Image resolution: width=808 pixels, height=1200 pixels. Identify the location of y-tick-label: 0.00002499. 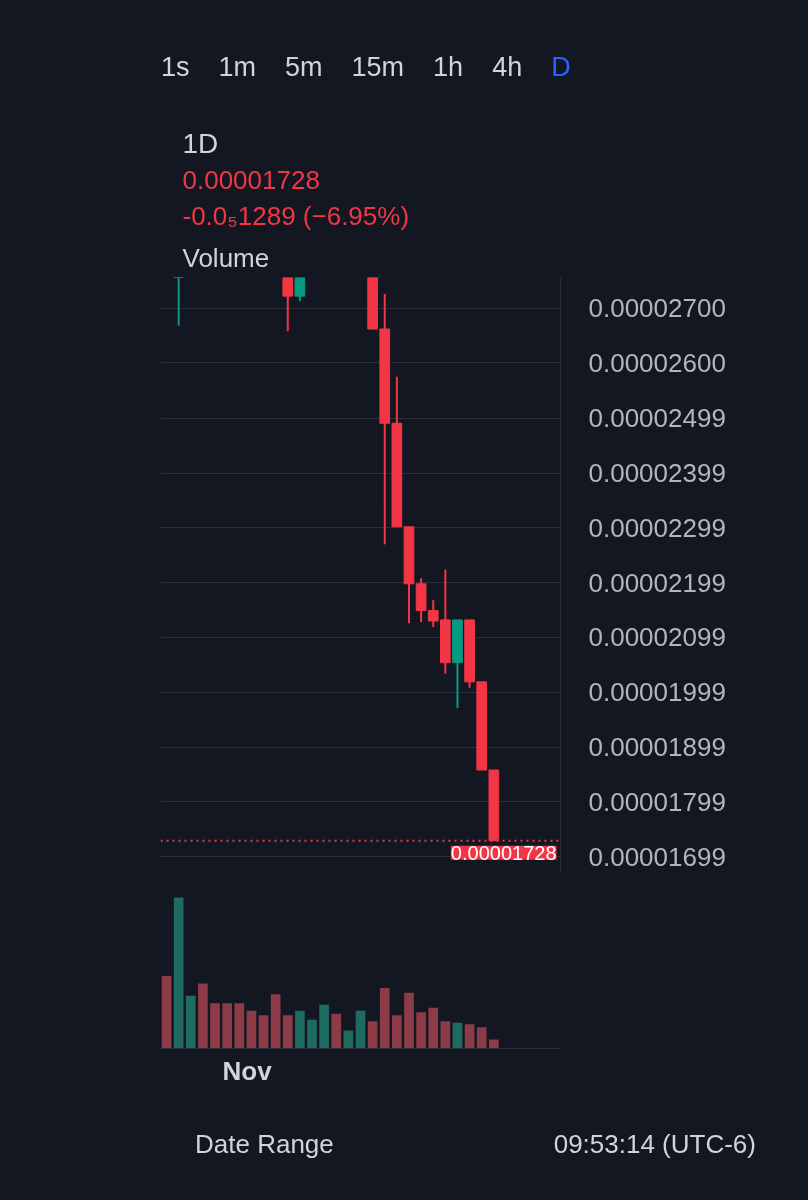
(657, 418).